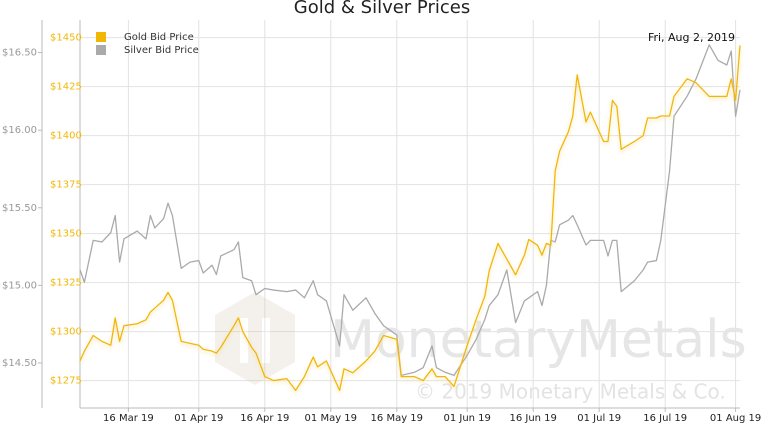  I want to click on x-tick-label: 01 Jul 19, so click(599, 418).